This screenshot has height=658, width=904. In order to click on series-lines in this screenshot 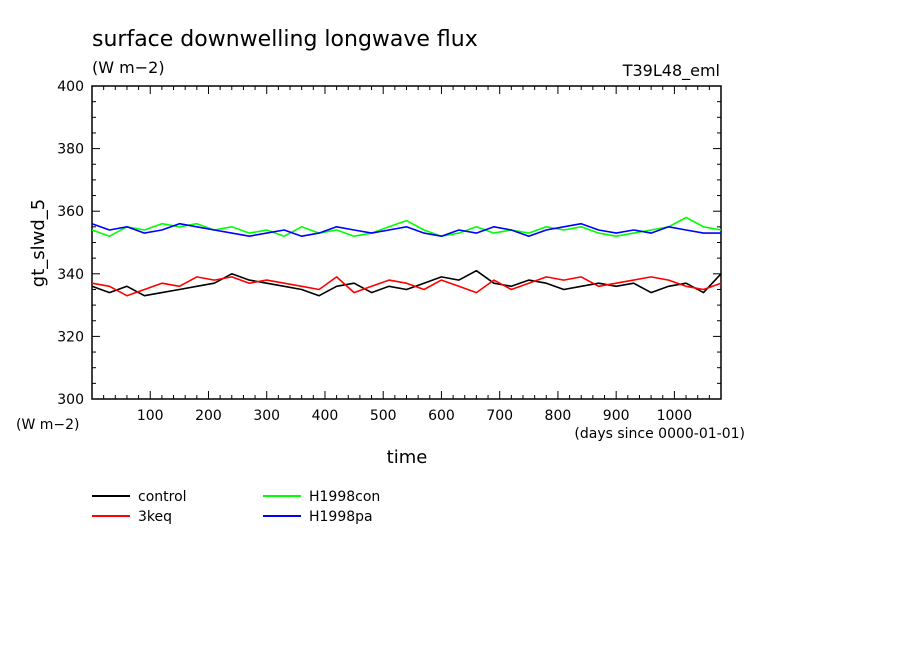, I will do `click(406, 256)`.